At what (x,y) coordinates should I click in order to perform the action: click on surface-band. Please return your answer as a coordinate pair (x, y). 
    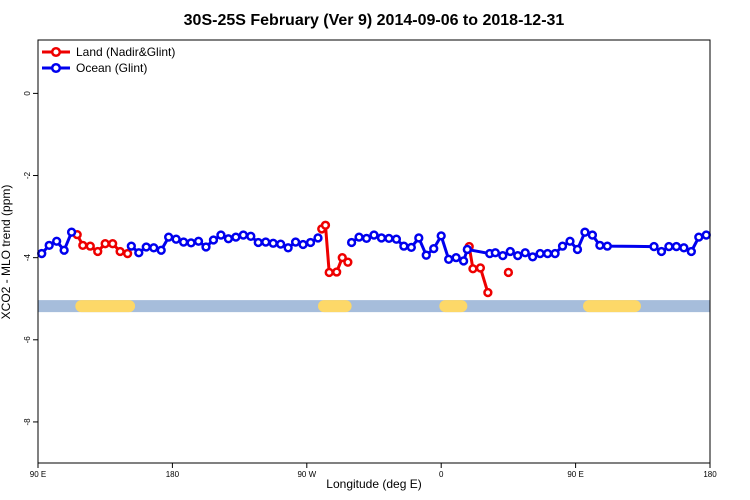
    Looking at the image, I should click on (374, 306).